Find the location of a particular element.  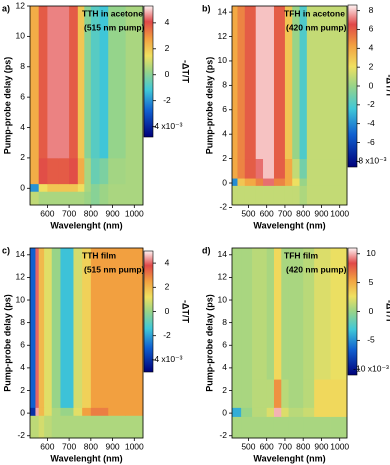

y-tick-label: 14 is located at coordinates (223, 11).